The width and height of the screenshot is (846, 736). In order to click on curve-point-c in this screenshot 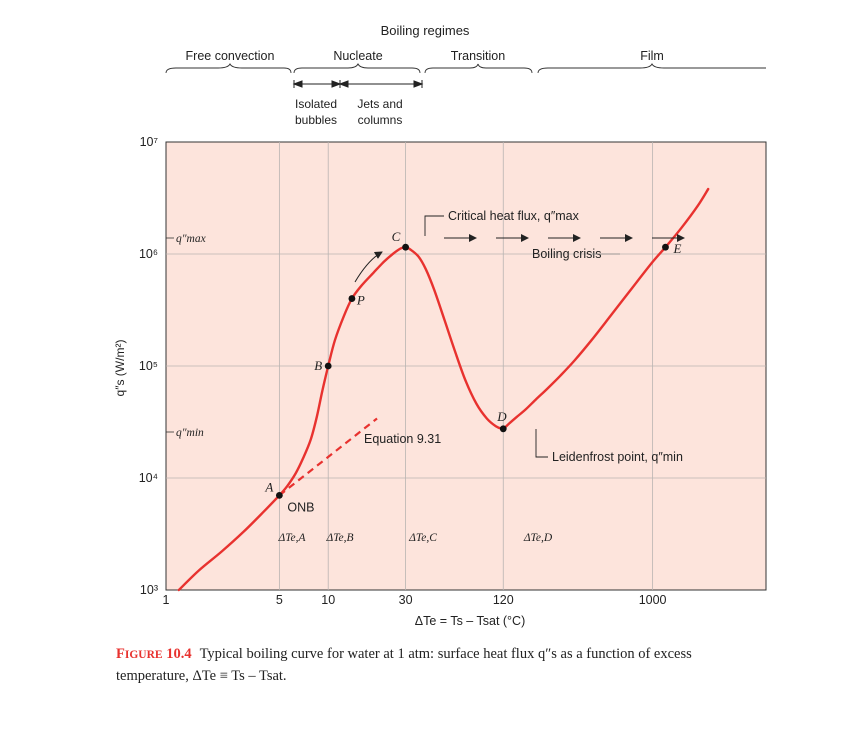, I will do `click(405, 247)`.